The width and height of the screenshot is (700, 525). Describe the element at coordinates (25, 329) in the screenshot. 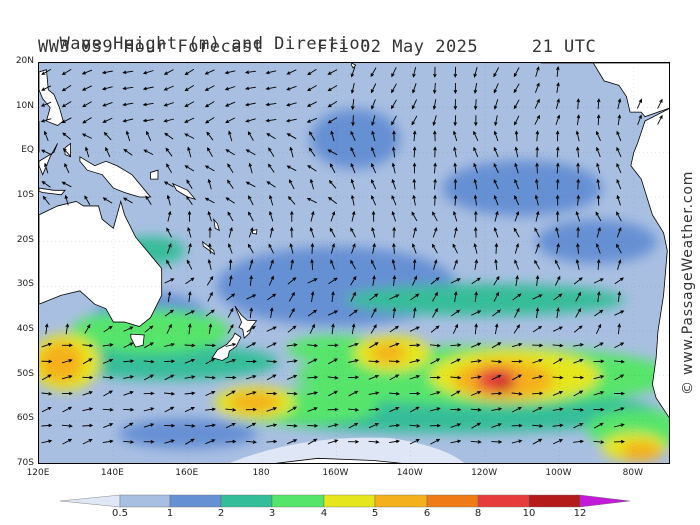

I see `latitude-label: 40S` at that location.